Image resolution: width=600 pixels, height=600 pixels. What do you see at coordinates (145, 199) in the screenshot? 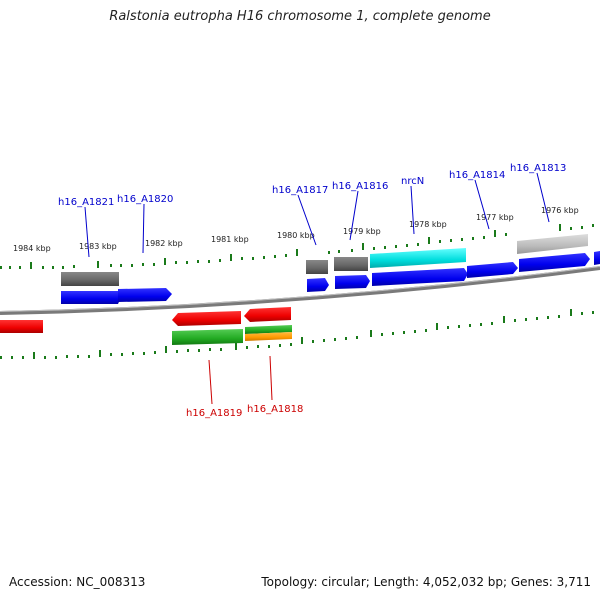
I see `gene-label: h16_A1820` at bounding box center [145, 199].